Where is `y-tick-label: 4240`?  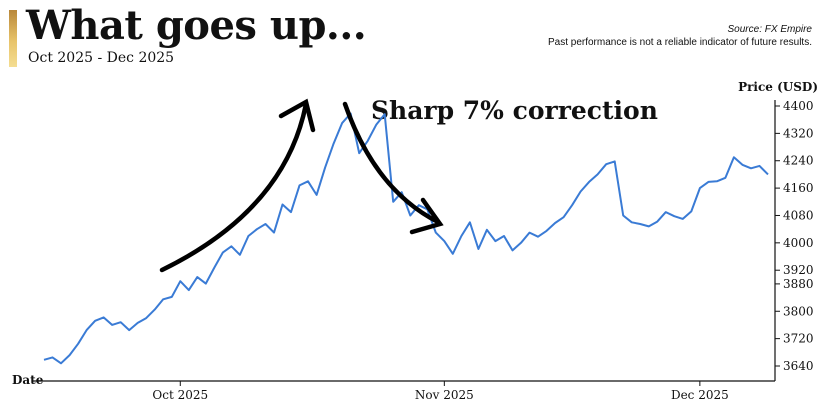 y-tick-label: 4240 is located at coordinates (798, 161).